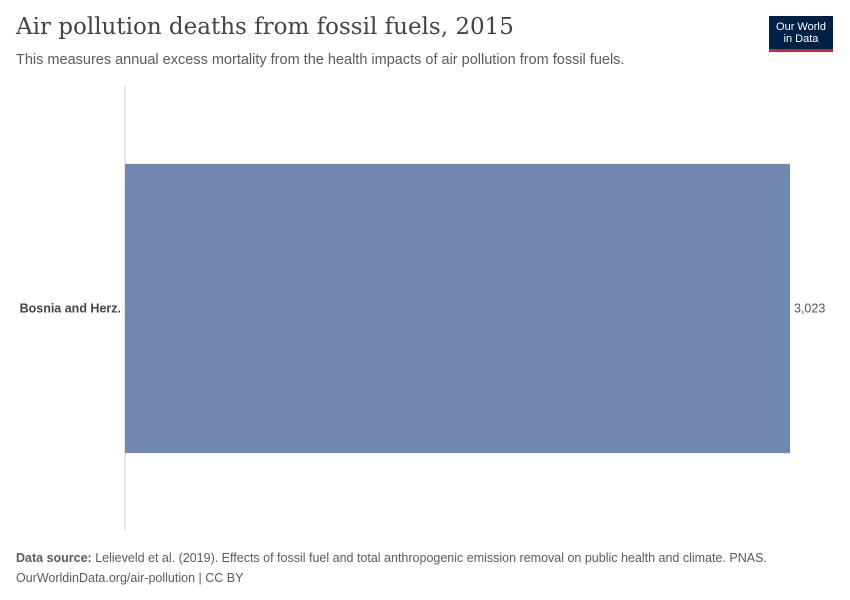 This screenshot has width=850, height=600. I want to click on logo-line-1: Our World, so click(801, 27).